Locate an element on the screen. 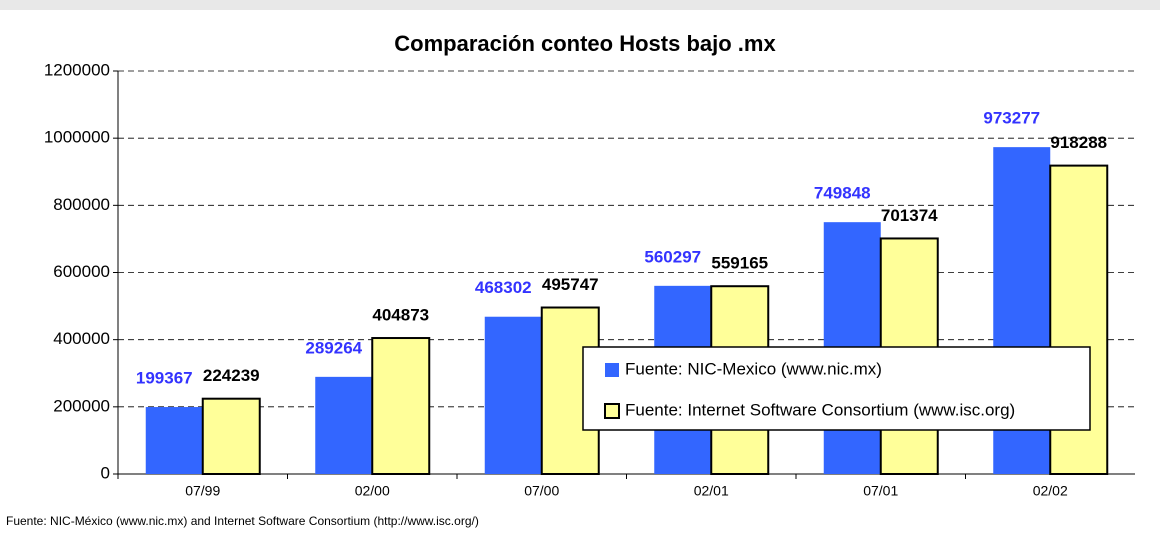  data-label: 701374 is located at coordinates (909, 215).